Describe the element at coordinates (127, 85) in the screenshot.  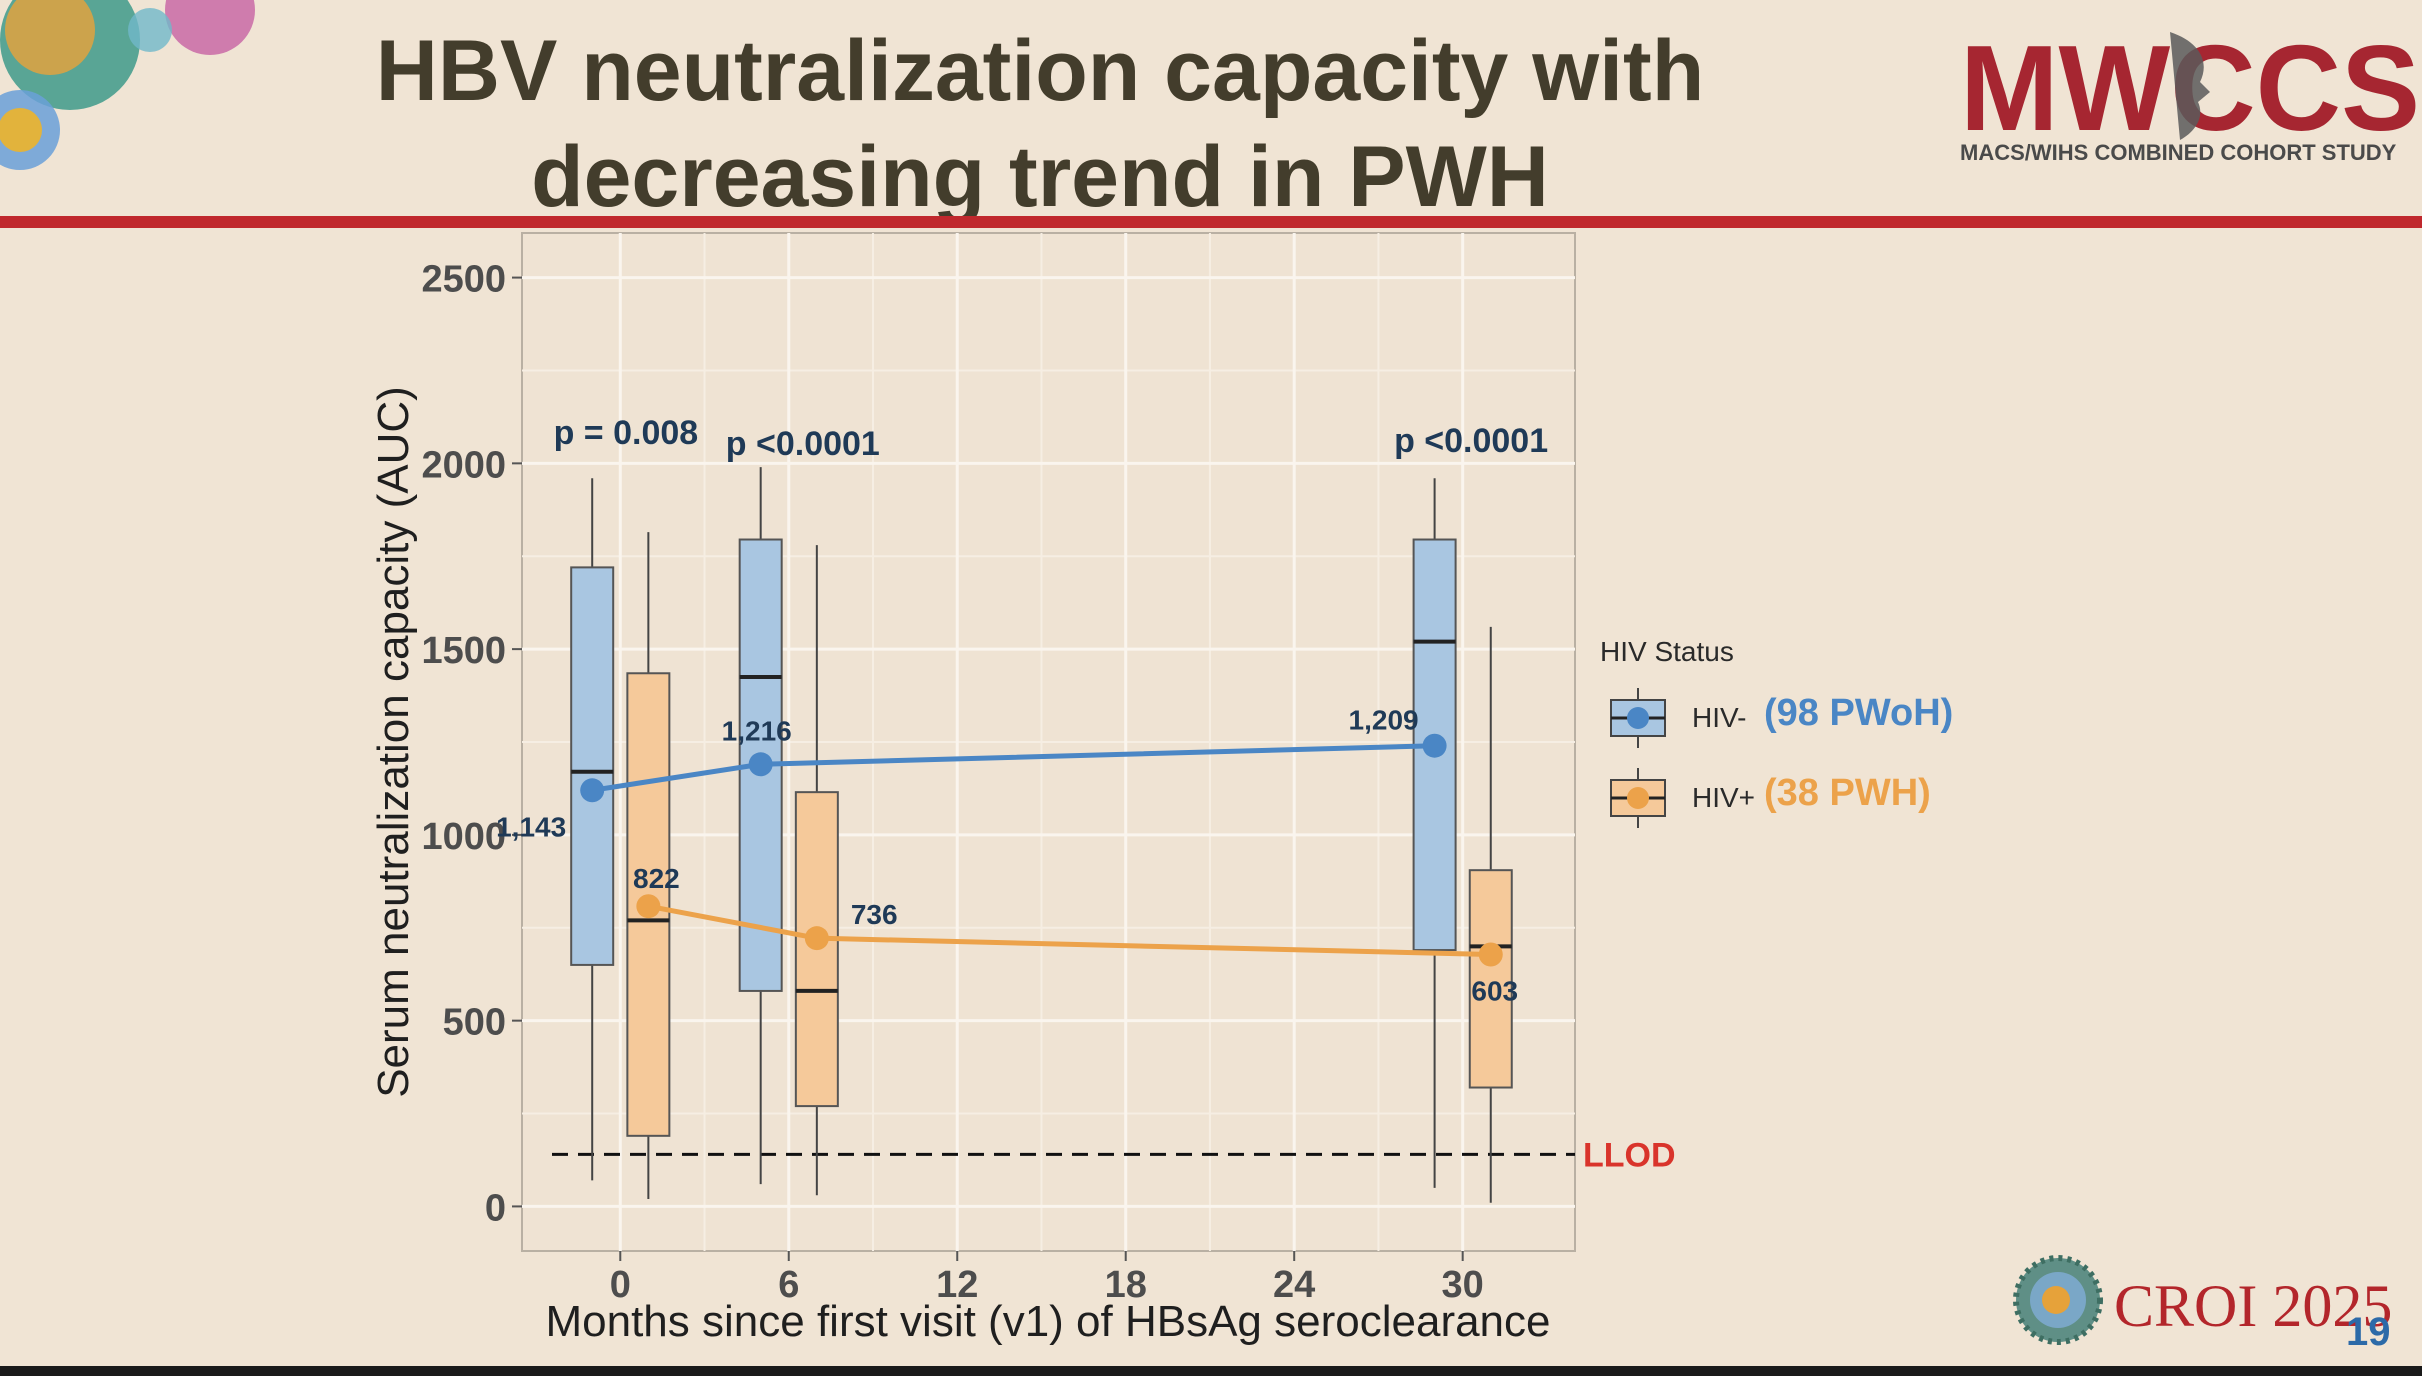
I see `virus-illustration` at that location.